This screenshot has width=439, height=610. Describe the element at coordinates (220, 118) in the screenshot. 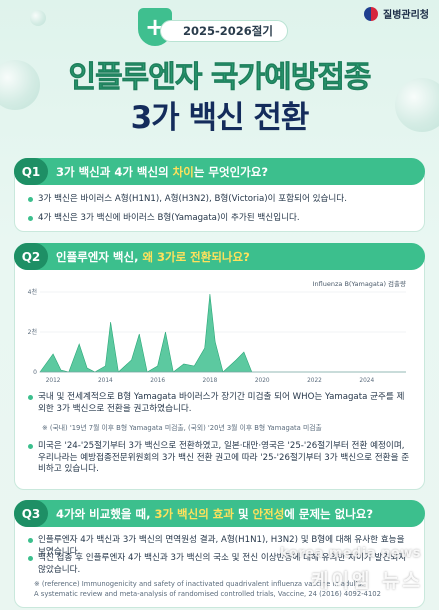

I see `page-title-line2: 3가 백신 전환` at that location.